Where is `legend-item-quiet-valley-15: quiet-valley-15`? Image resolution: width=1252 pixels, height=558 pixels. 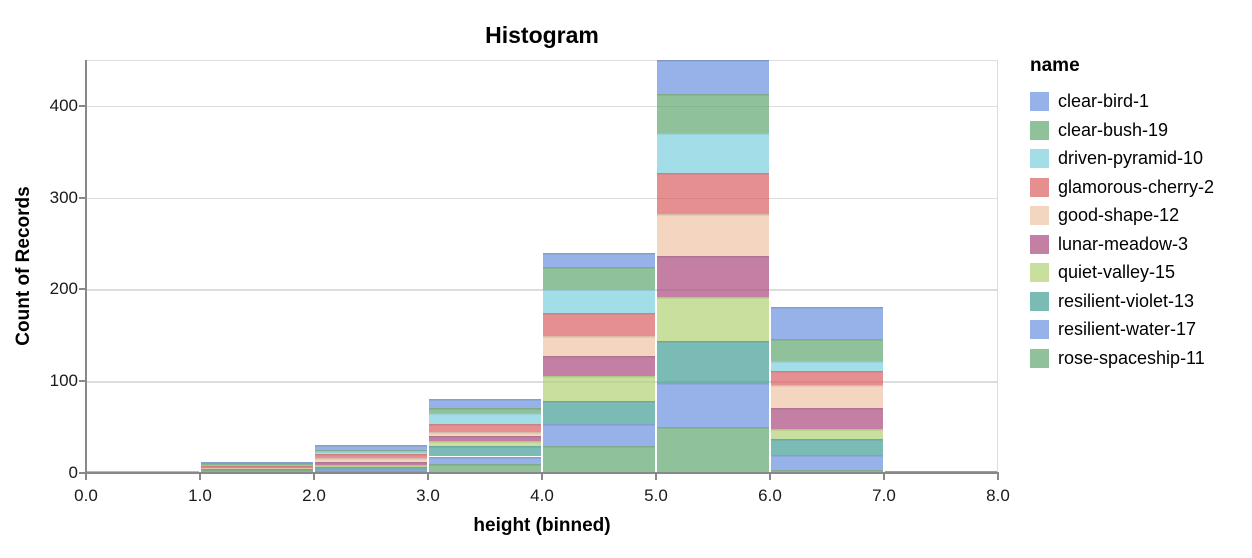
legend-item-quiet-valley-15: quiet-valley-15 is located at coordinates (1137, 272).